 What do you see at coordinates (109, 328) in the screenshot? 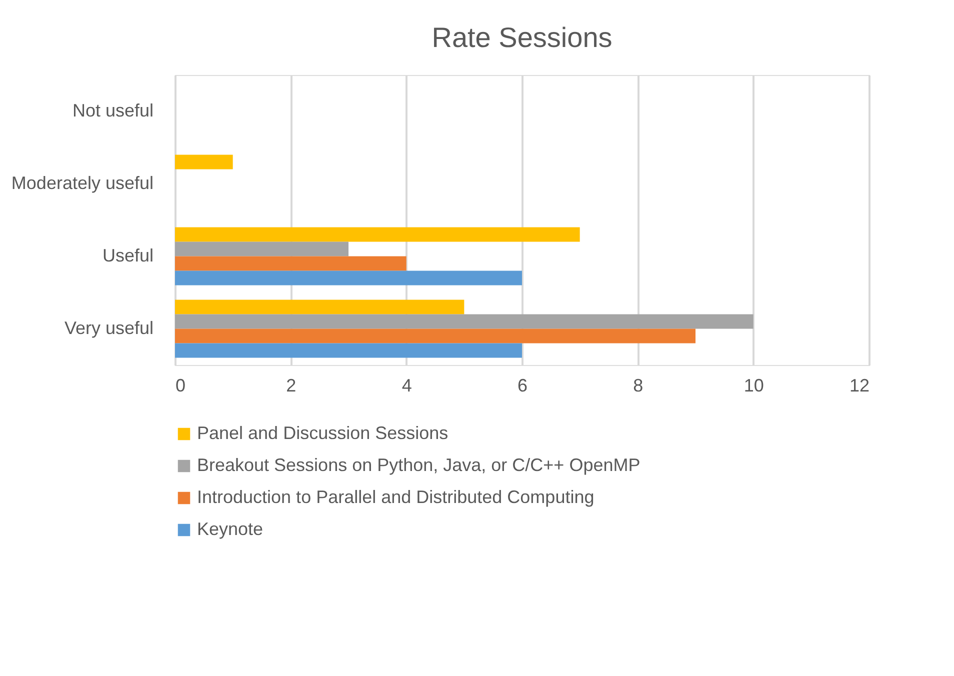
I see `y-tick-label: Very useful` at bounding box center [109, 328].